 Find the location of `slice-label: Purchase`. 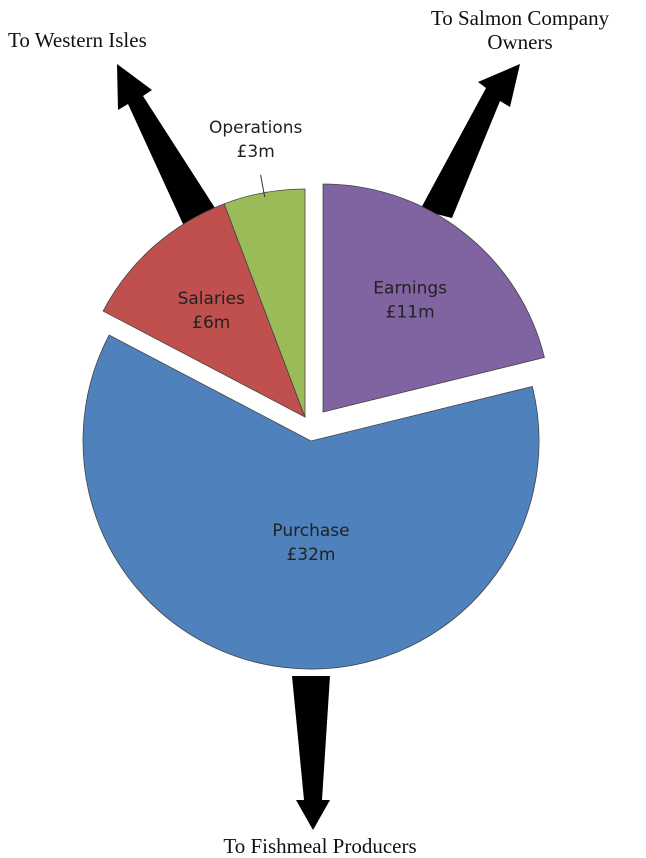

slice-label: Purchase is located at coordinates (310, 531).